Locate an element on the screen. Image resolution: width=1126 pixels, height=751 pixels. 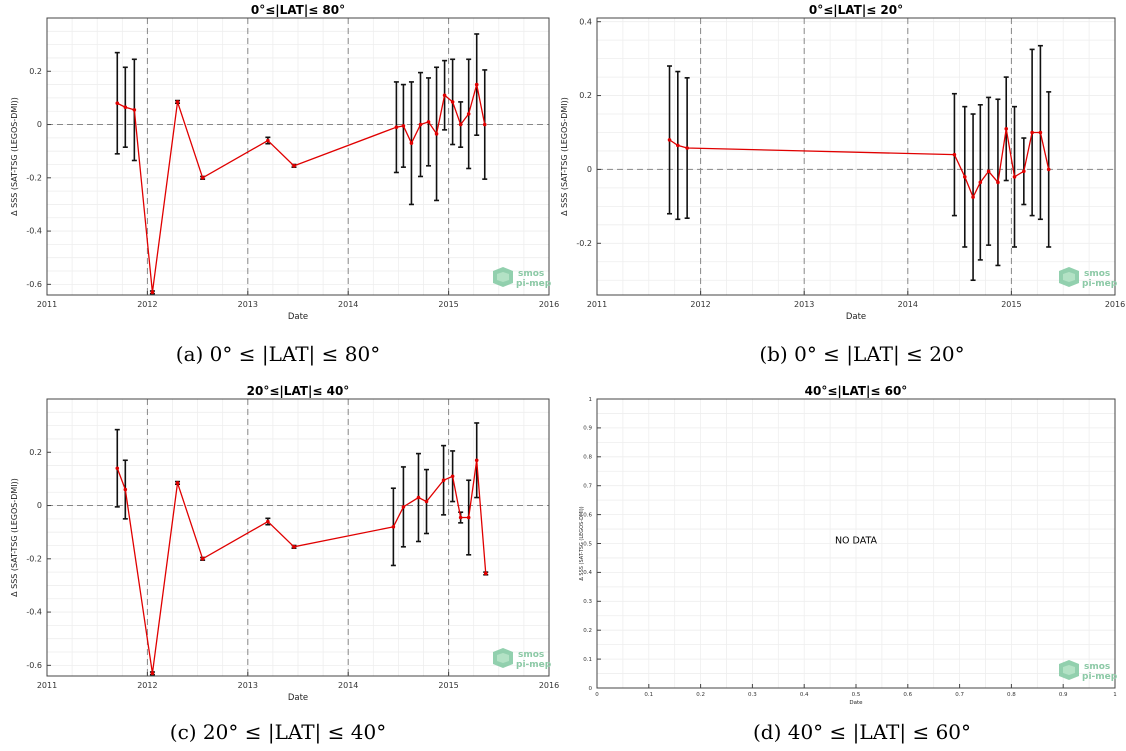
y-tick-label: 0.8 is located at coordinates (587, 458).